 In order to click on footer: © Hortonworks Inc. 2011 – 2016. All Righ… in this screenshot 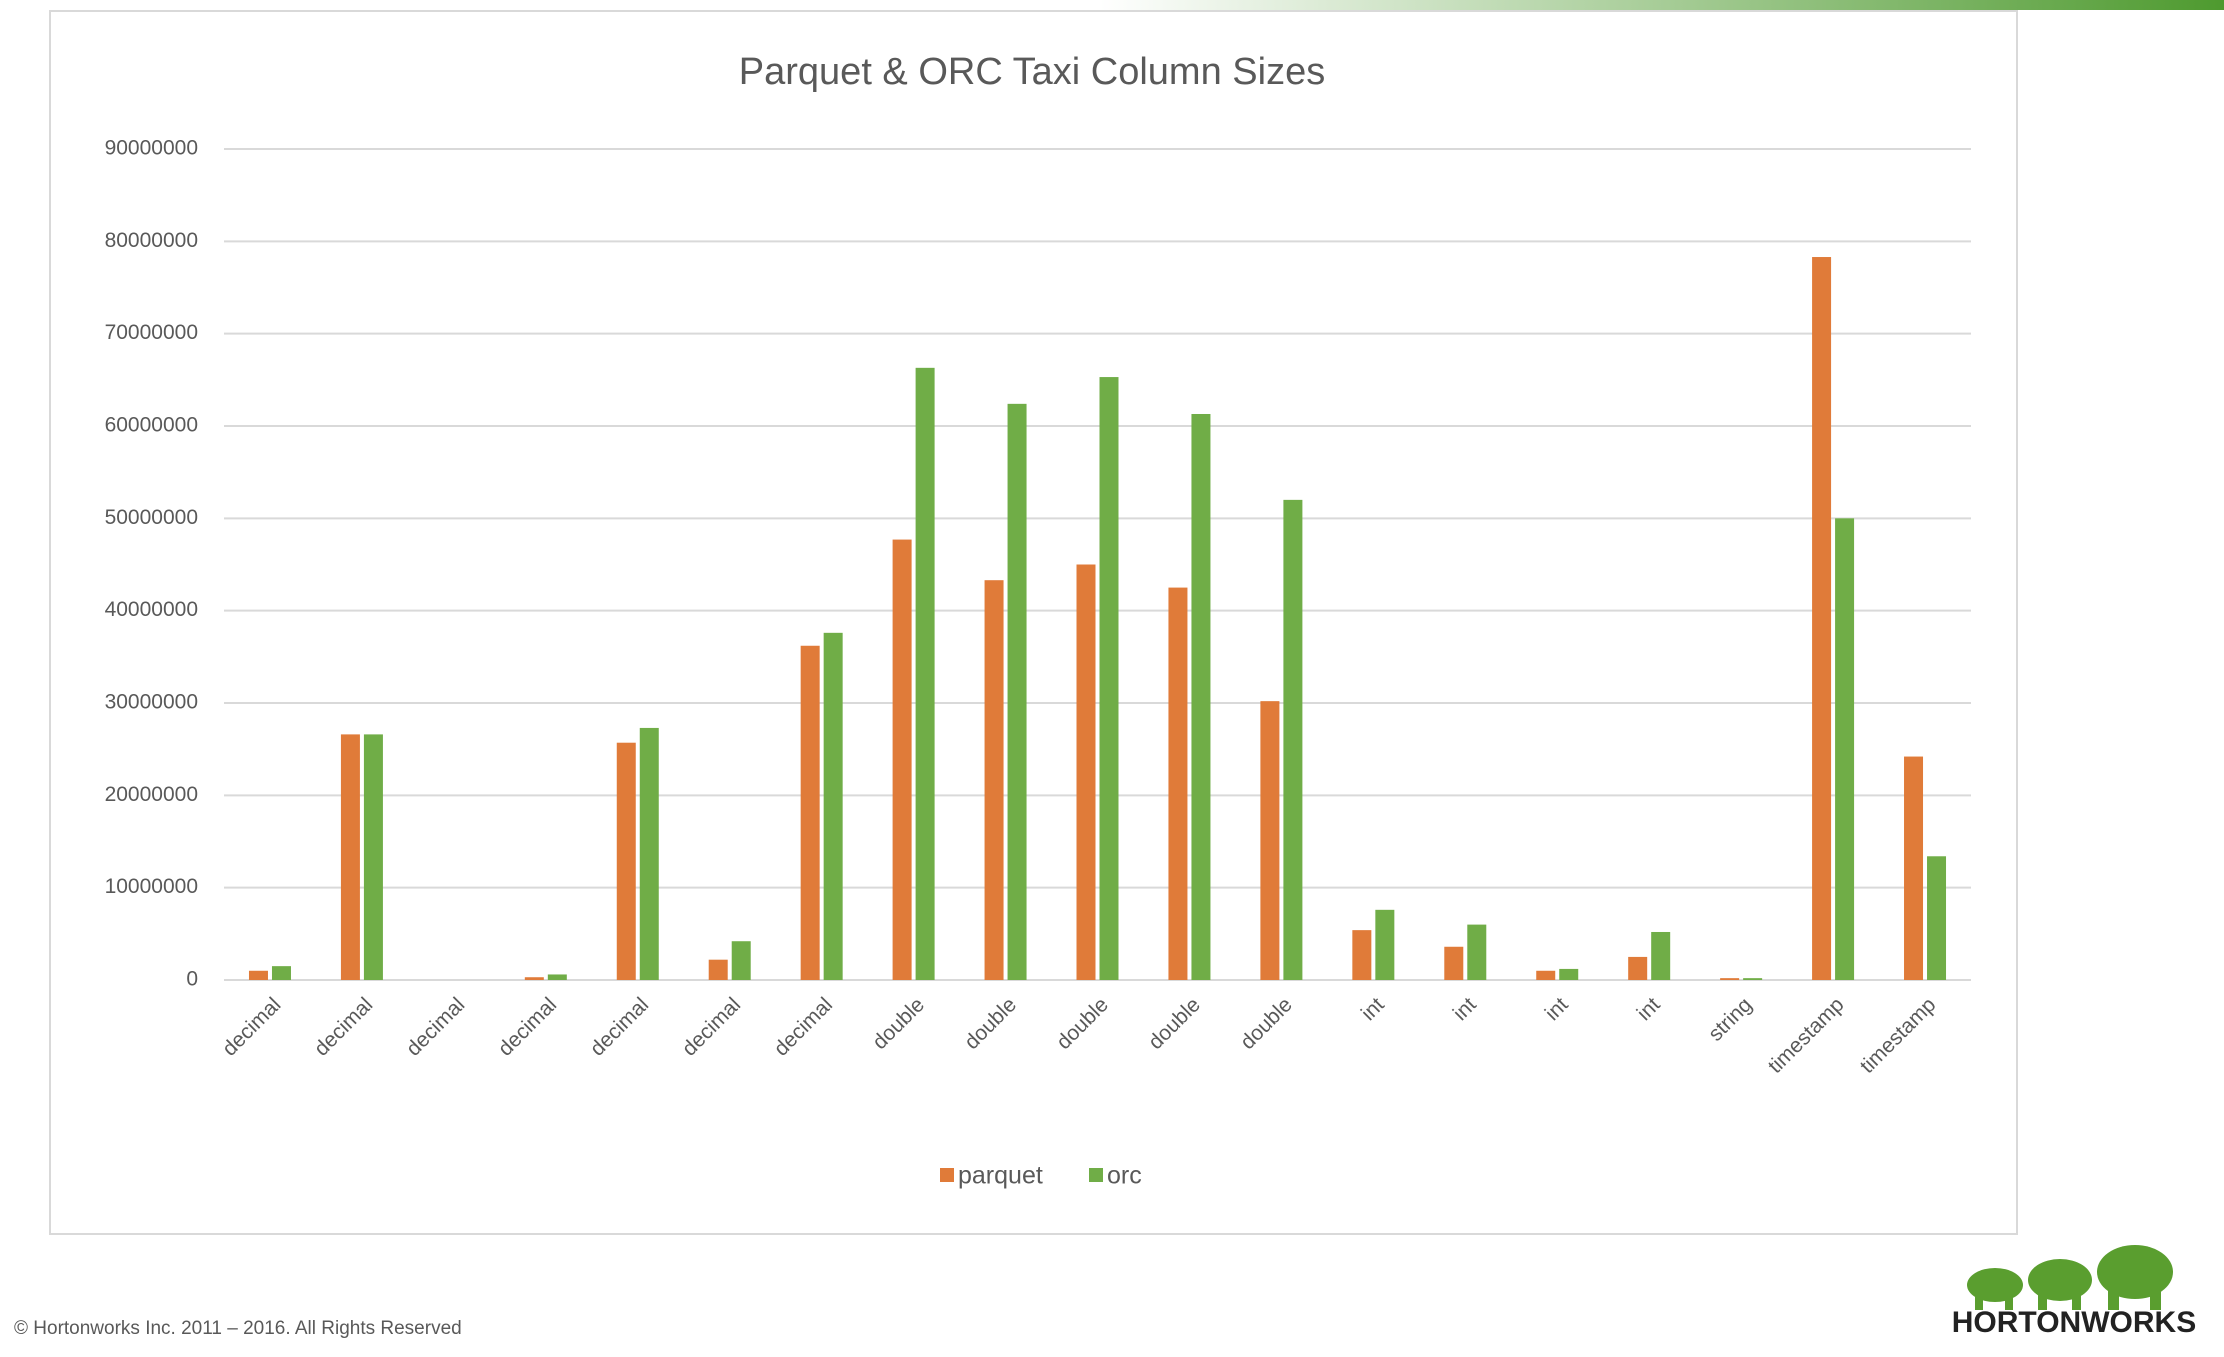, I will do `click(238, 1328)`.